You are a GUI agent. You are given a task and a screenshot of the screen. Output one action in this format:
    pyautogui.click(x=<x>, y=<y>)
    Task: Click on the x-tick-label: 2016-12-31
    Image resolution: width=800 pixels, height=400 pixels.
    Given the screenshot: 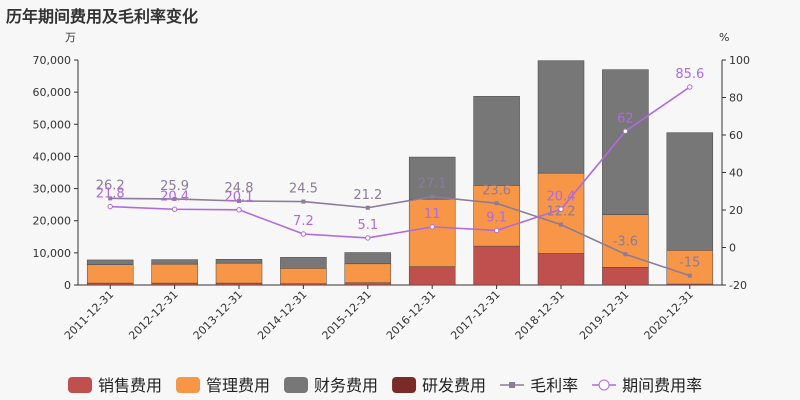 What is the action you would take?
    pyautogui.click(x=411, y=315)
    